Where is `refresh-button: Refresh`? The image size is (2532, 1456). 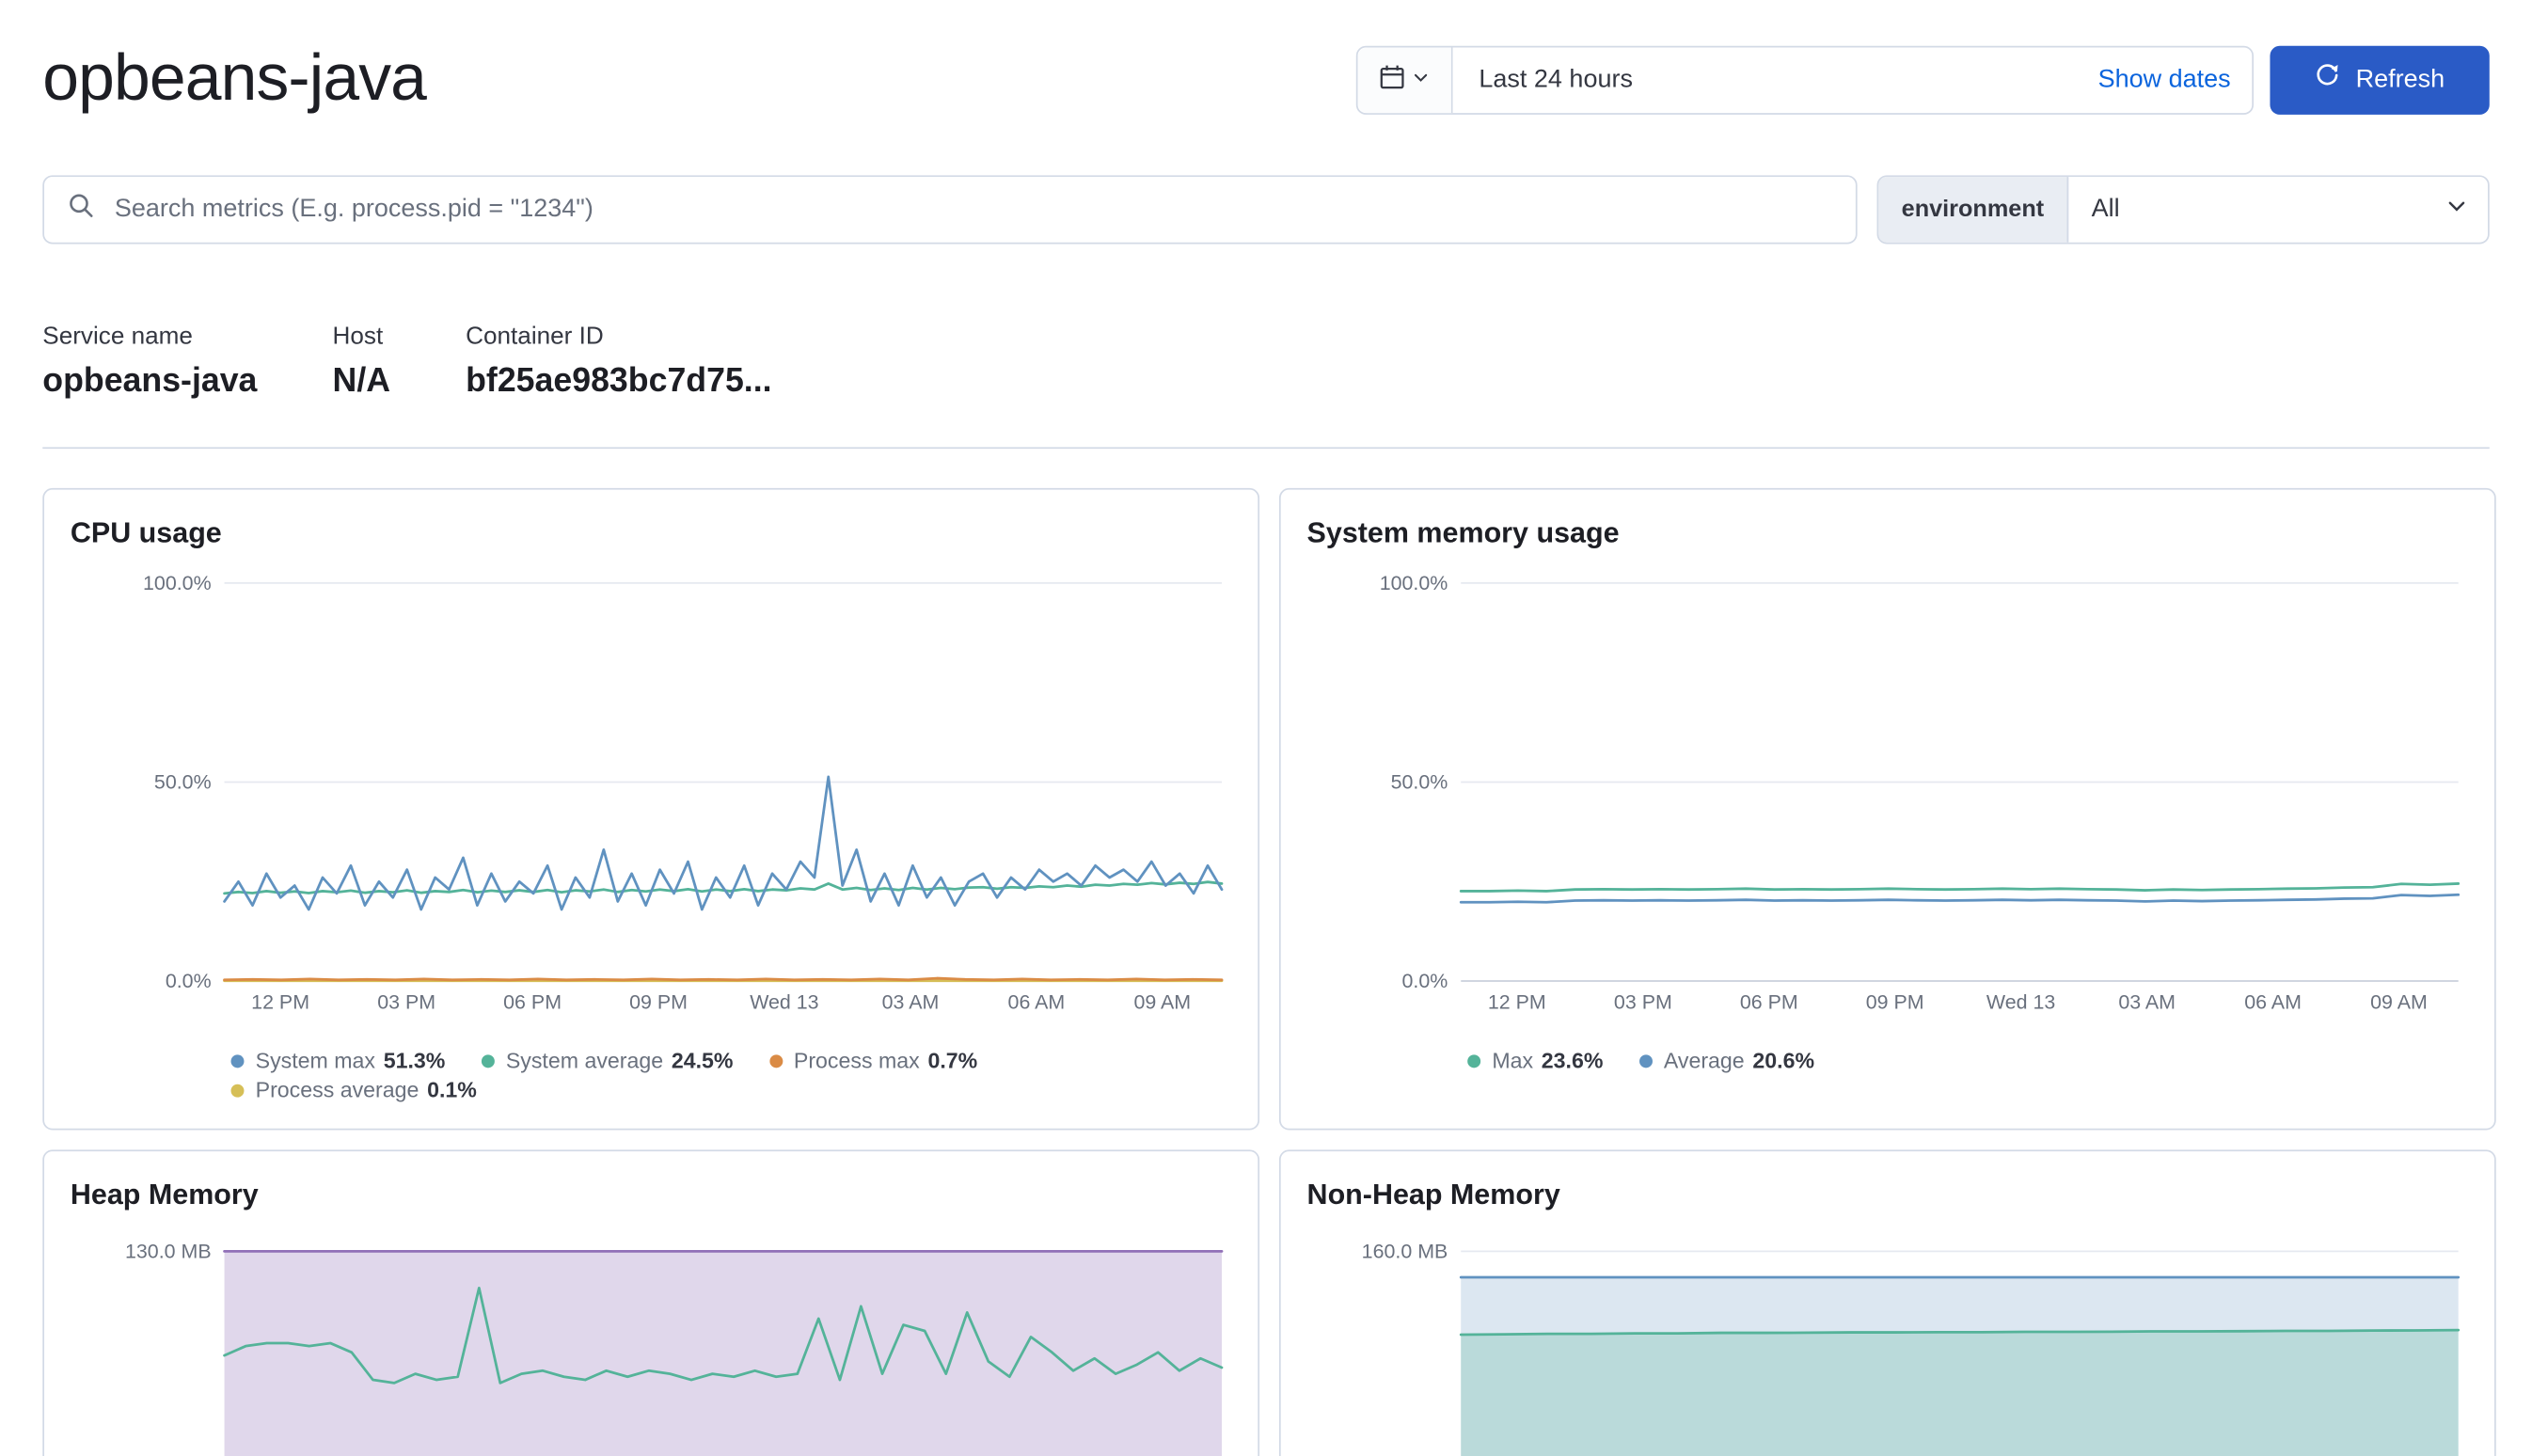
refresh-button: Refresh is located at coordinates (2380, 79).